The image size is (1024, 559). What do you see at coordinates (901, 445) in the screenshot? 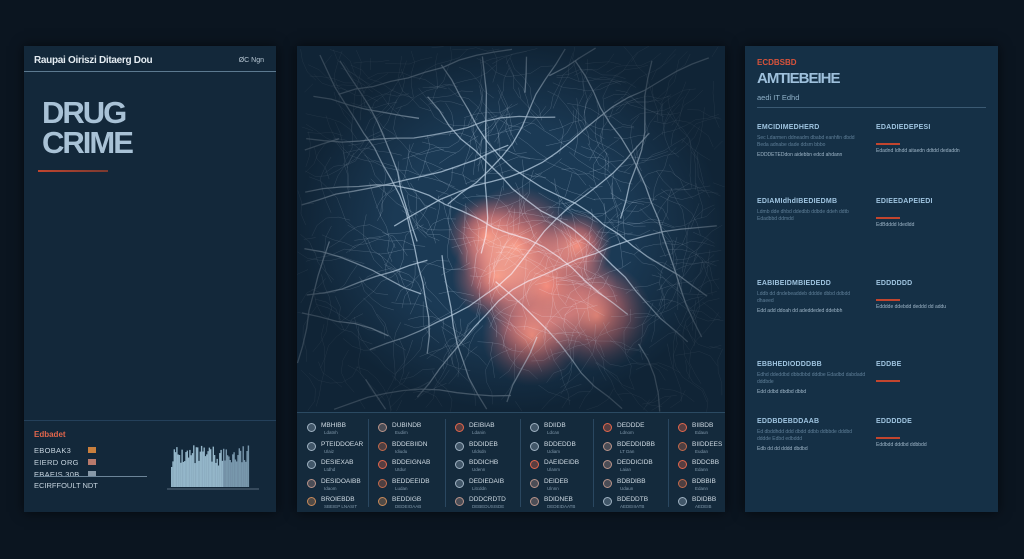
I see `section-note: Eddbdd dddbd ddbbdd` at bounding box center [901, 445].